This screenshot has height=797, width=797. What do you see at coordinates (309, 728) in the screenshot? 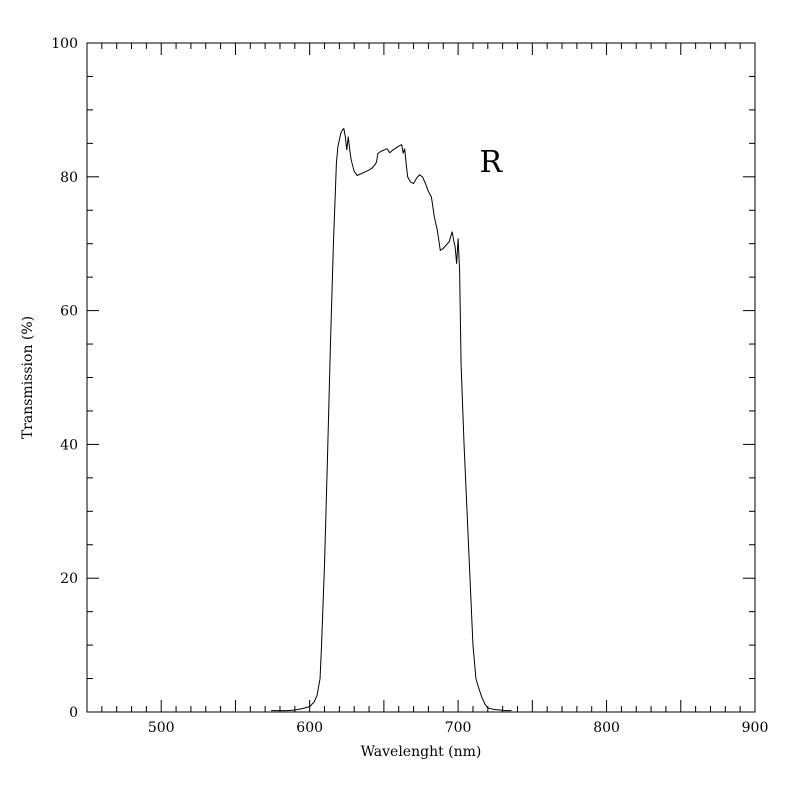
I see `x-tick-label: 600` at bounding box center [309, 728].